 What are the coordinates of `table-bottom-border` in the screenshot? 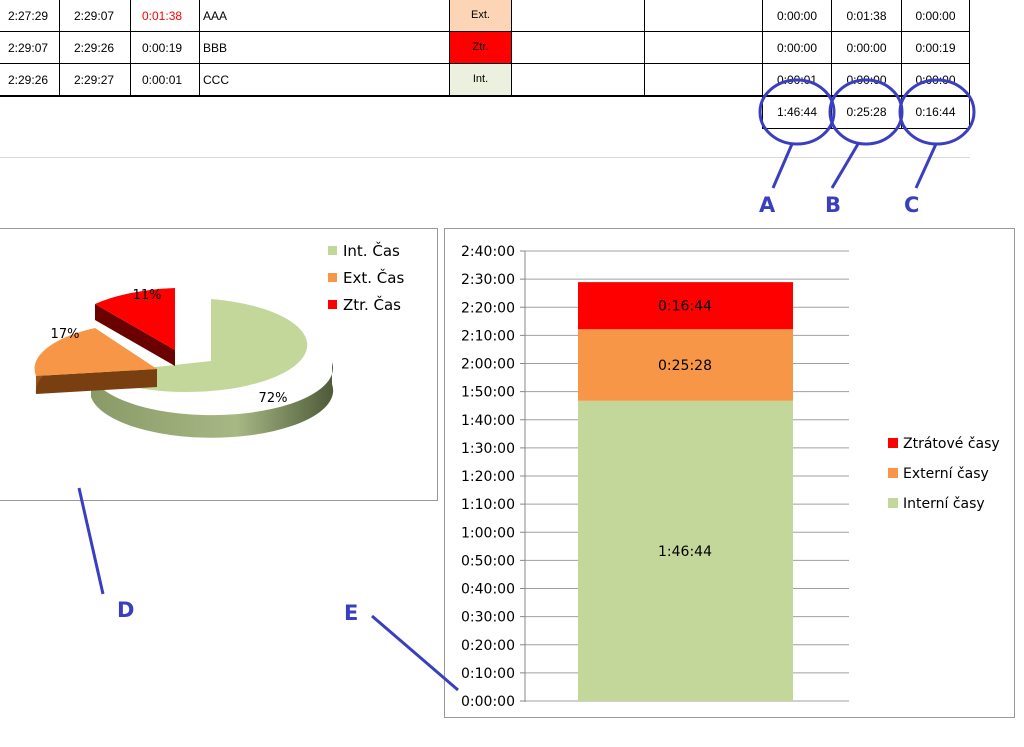 It's located at (485, 96).